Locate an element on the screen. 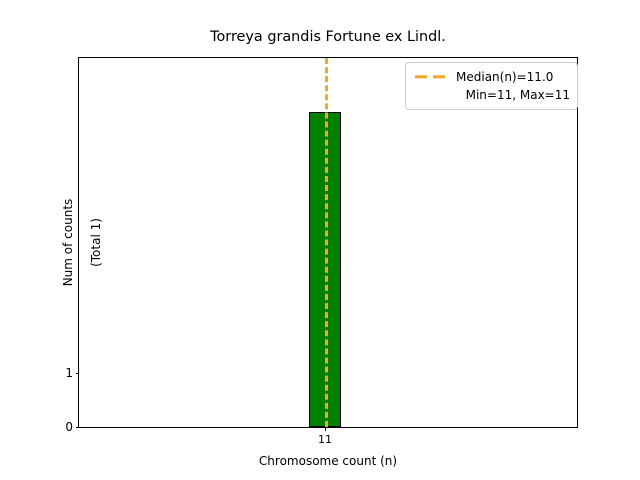  chart-title: Torreya grandis Fortune ex Lindl. is located at coordinates (328, 37).